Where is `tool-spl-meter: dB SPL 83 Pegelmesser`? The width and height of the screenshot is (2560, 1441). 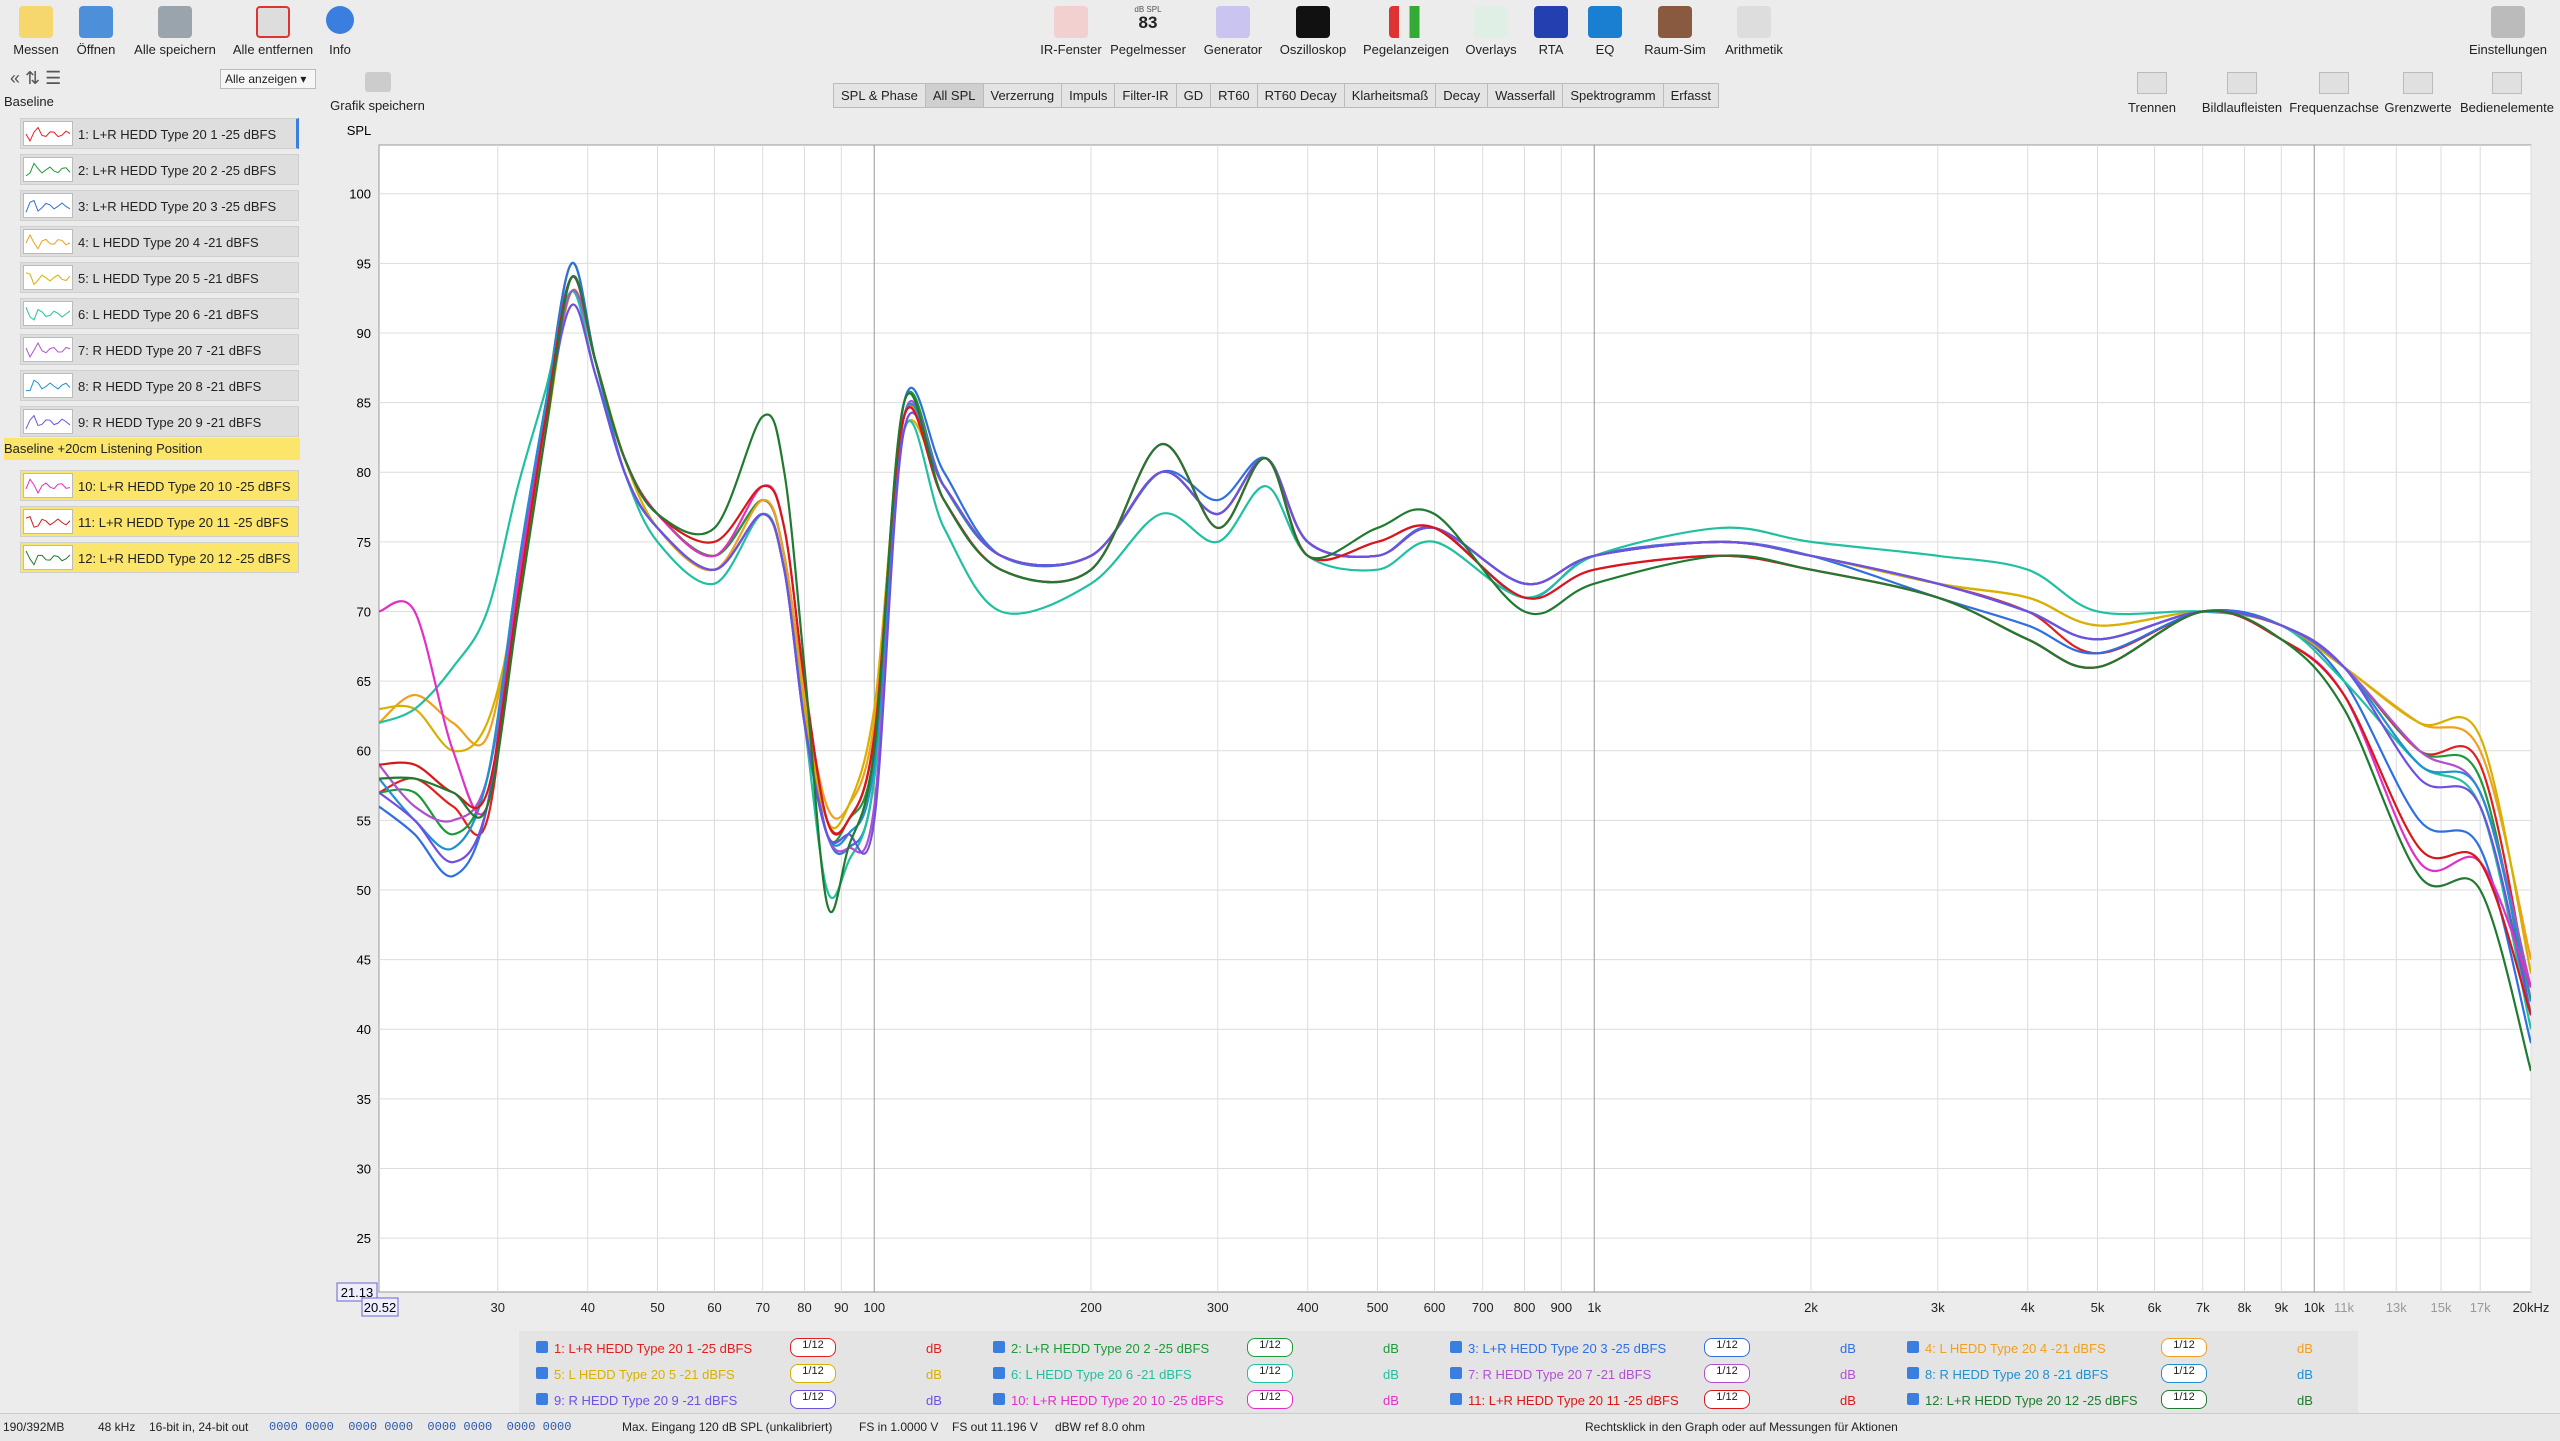 tool-spl-meter: dB SPL 83 Pegelmesser is located at coordinates (1148, 32).